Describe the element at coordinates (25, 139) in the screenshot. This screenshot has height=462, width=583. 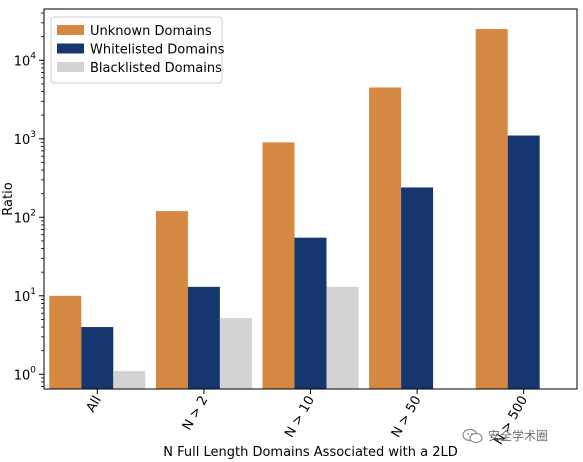
I see `y-tick-label: 10³` at that location.